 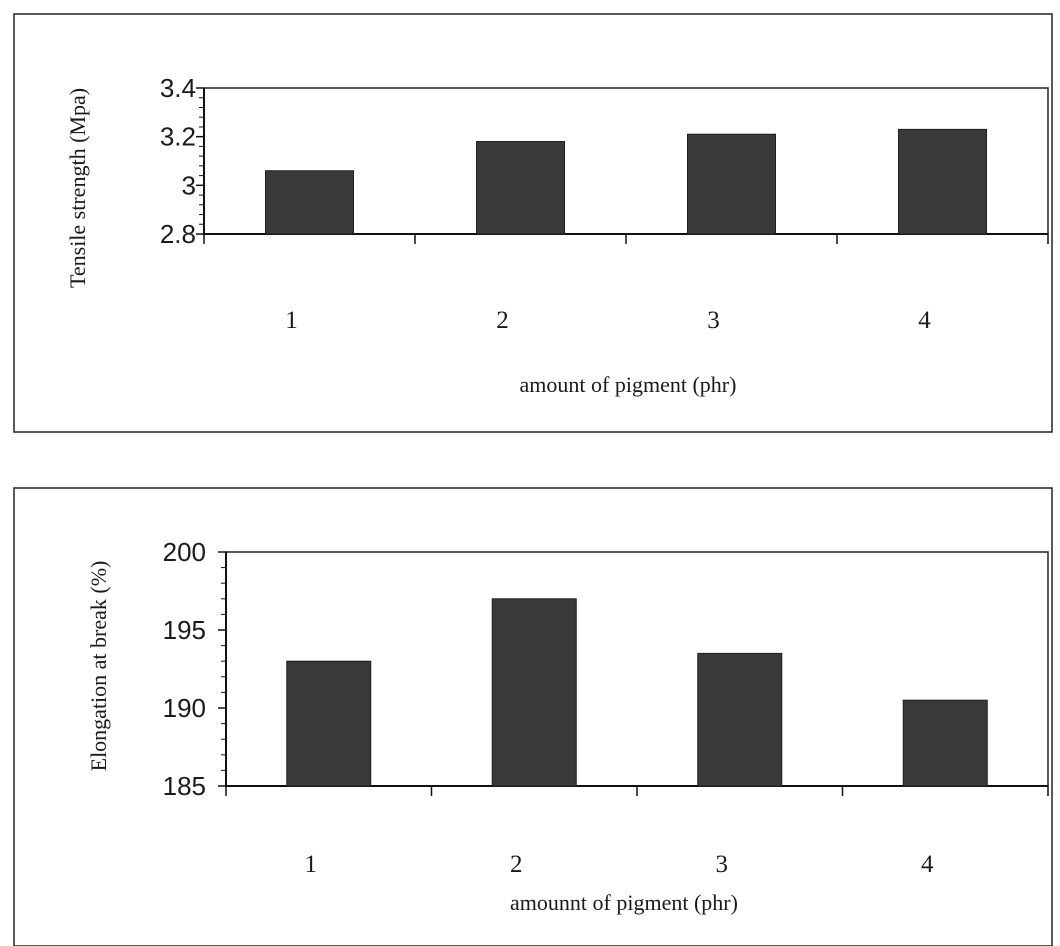 What do you see at coordinates (178, 137) in the screenshot?
I see `y-tick-label: 3.2` at bounding box center [178, 137].